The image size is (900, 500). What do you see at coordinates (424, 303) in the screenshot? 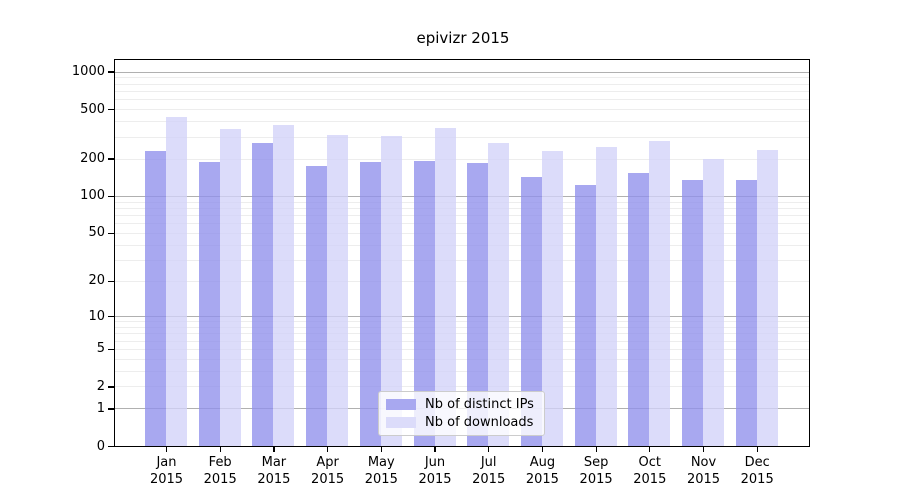
I see `bar-distinct-ips-jun` at bounding box center [424, 303].